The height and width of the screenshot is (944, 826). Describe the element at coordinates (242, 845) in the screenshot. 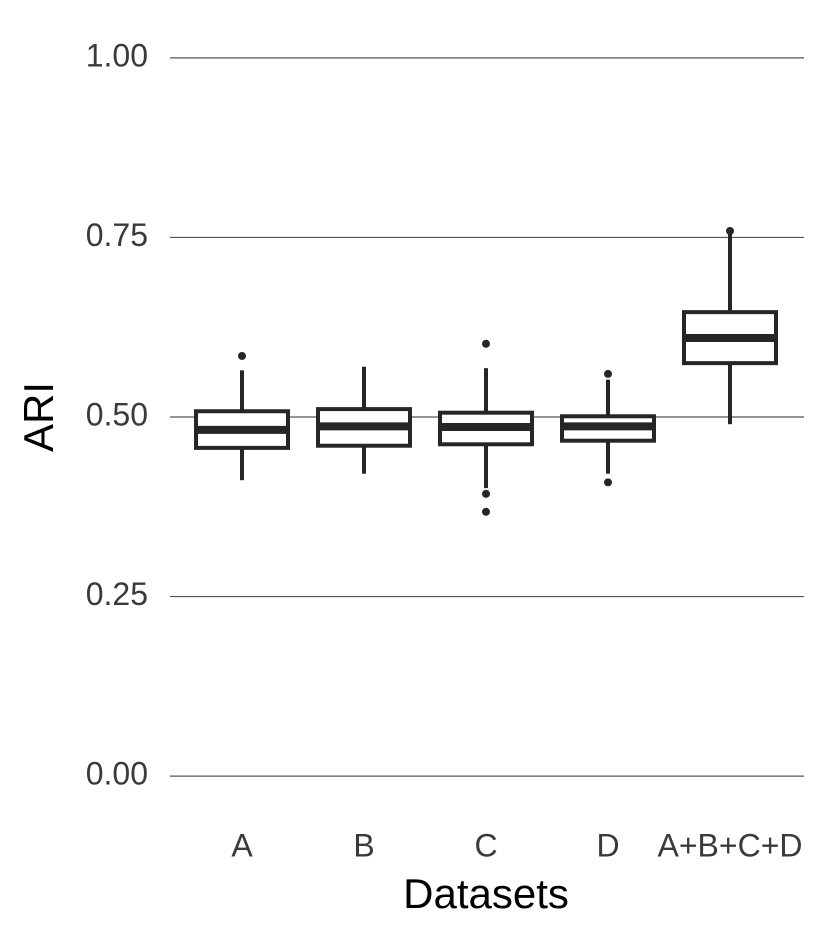

I see `x-tick-label: A` at that location.